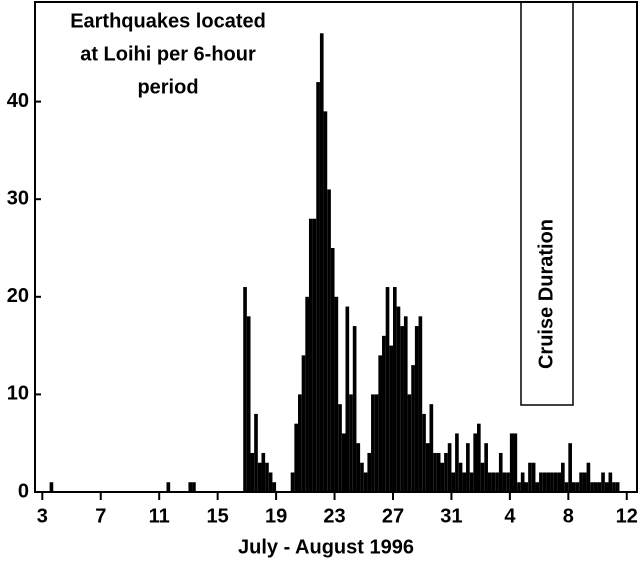 This screenshot has width=640, height=561. What do you see at coordinates (326, 547) in the screenshot?
I see `x-axis-label: July - August 1996` at bounding box center [326, 547].